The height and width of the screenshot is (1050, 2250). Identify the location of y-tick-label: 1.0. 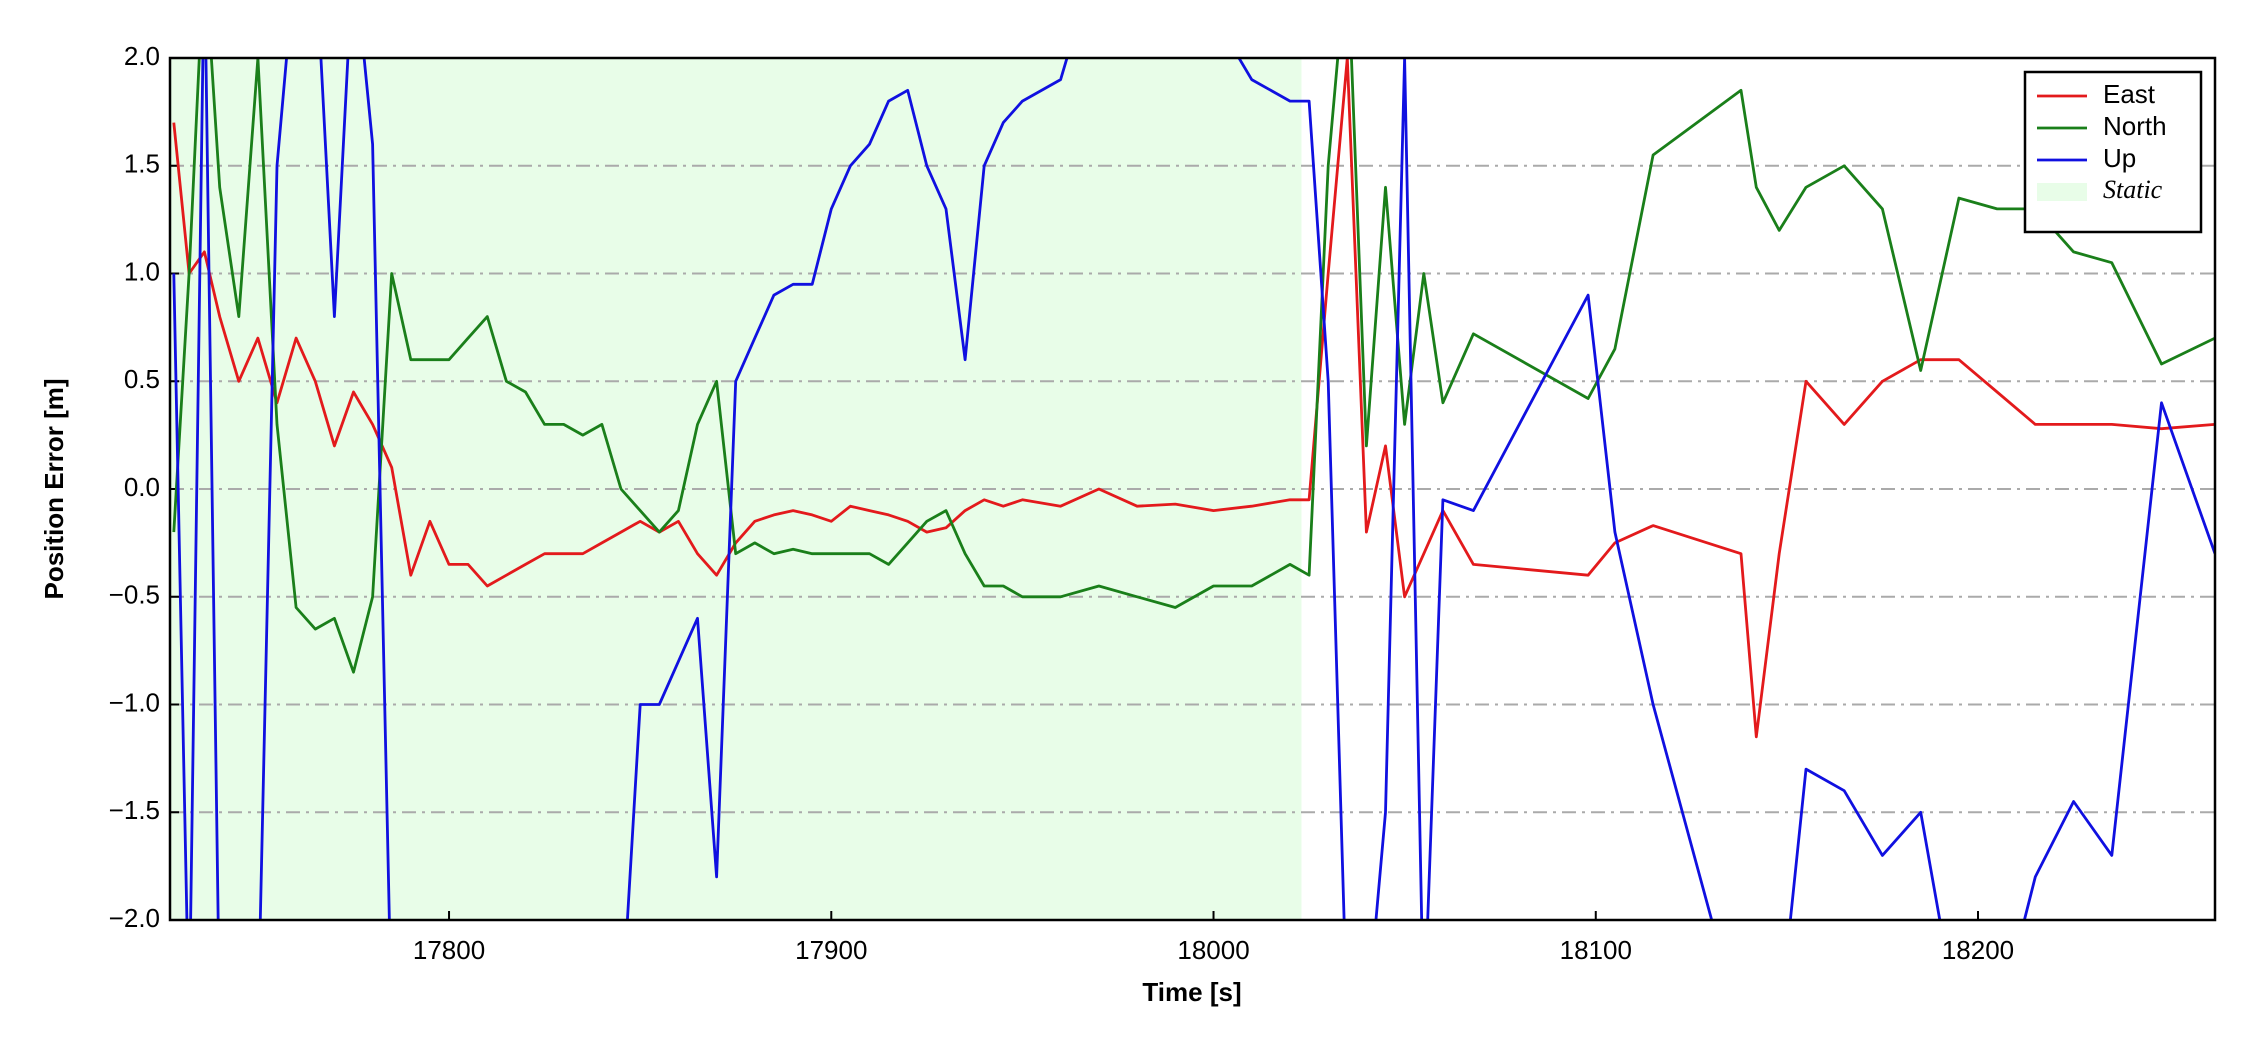
(142, 271).